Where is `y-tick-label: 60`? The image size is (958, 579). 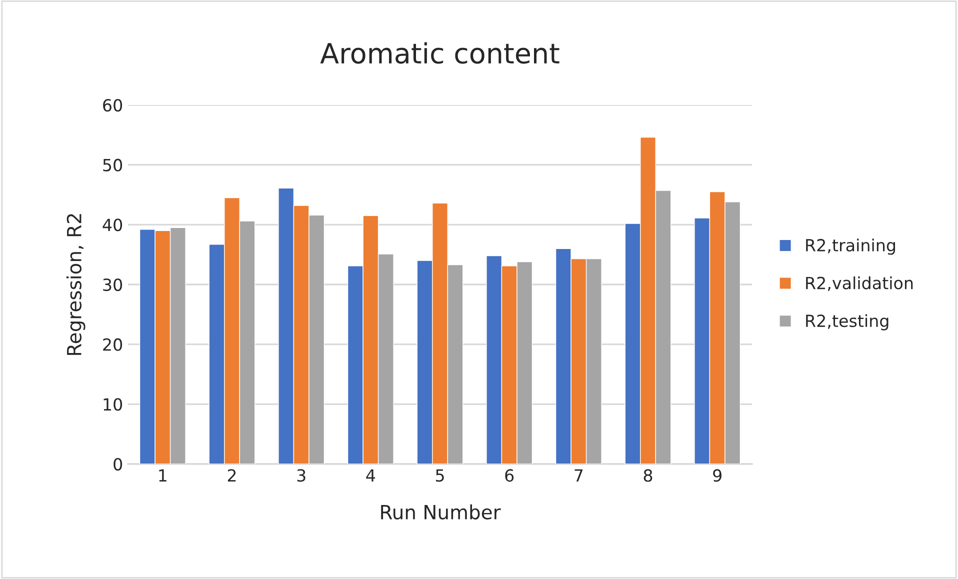
y-tick-label: 60 is located at coordinates (112, 105).